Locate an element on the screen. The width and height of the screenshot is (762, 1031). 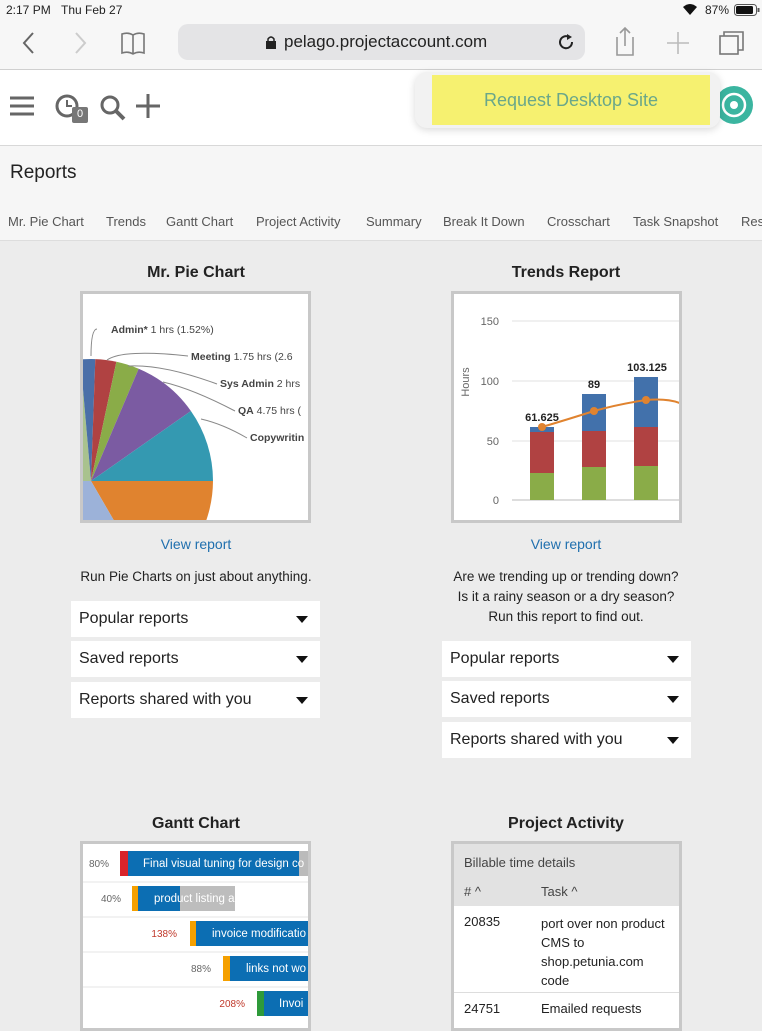
tab: Trends is located at coordinates (126, 221).